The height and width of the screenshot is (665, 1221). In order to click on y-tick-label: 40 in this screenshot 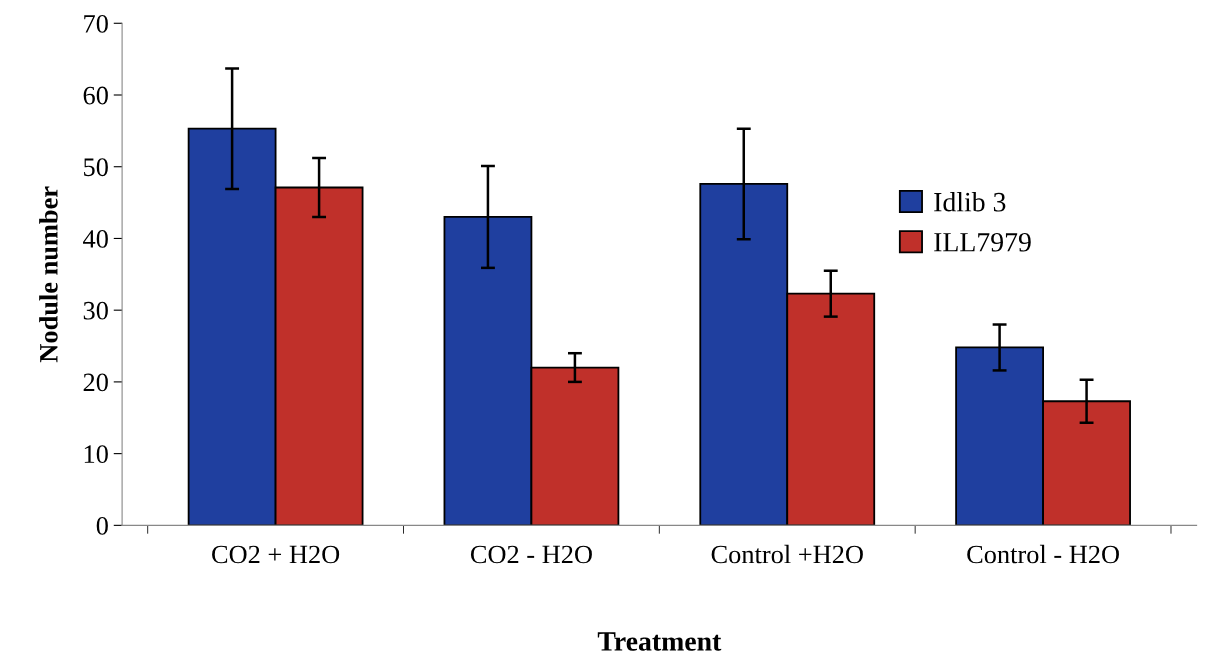, I will do `click(95, 239)`.